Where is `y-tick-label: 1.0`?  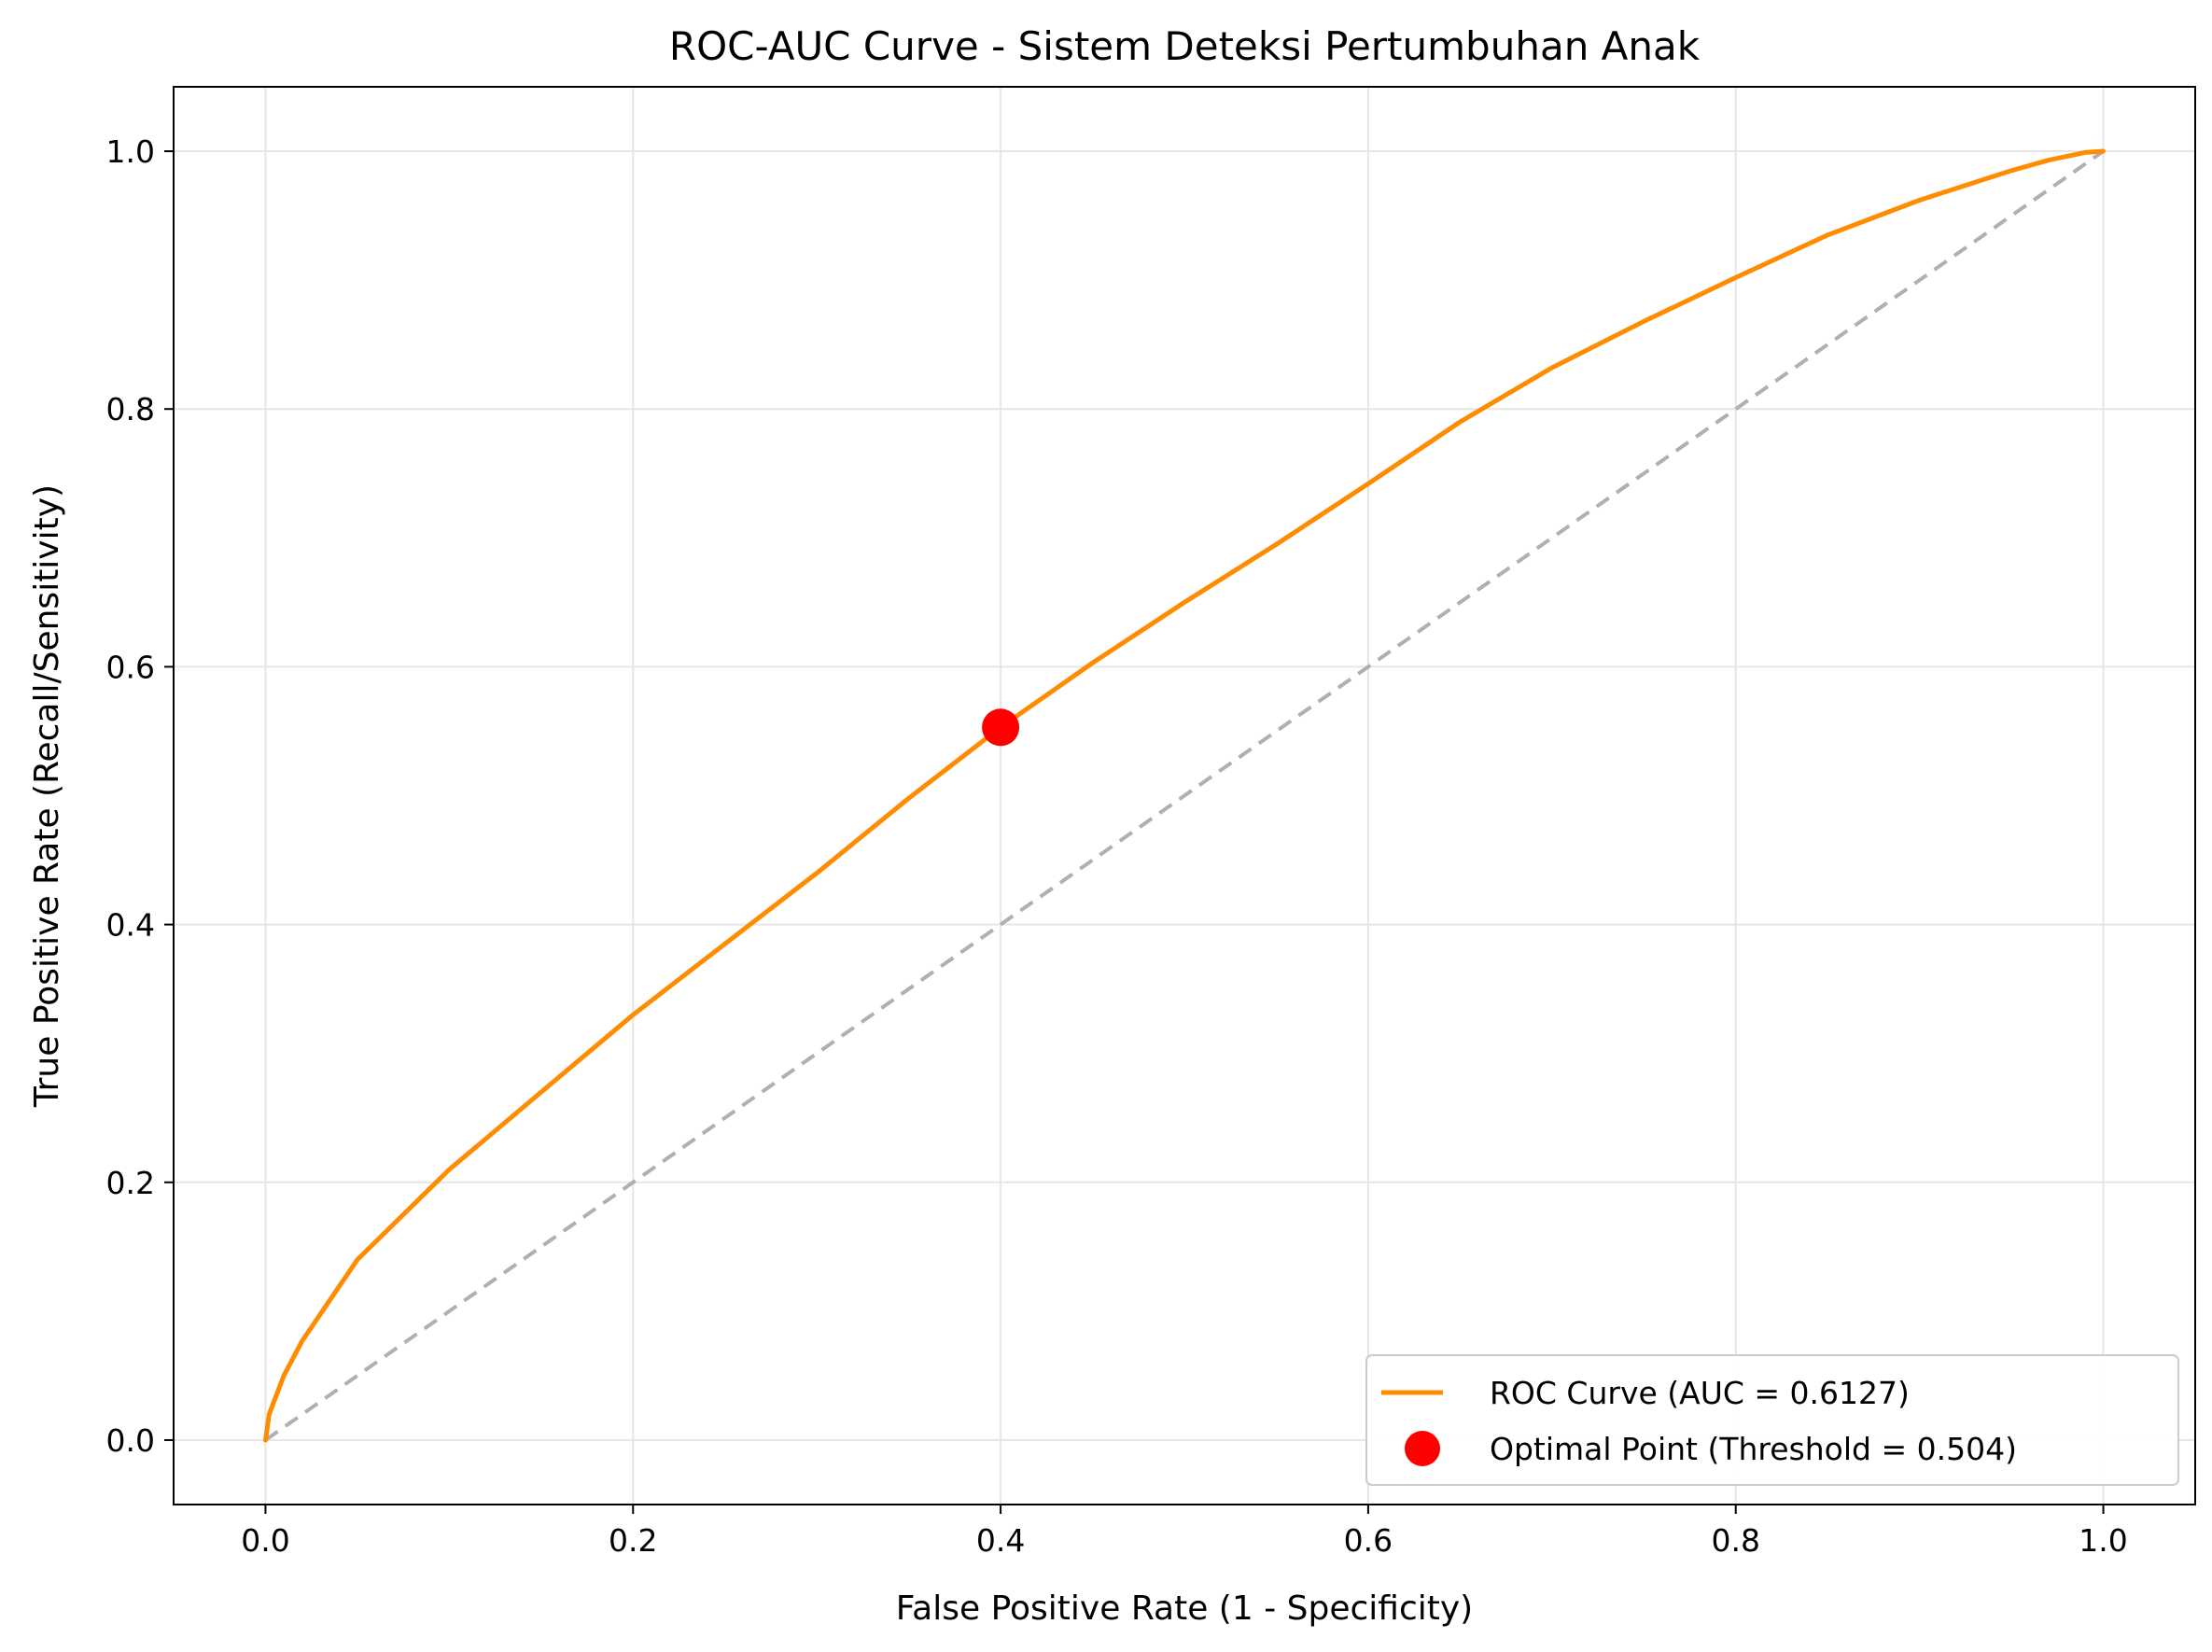
y-tick-label: 1.0 is located at coordinates (130, 151).